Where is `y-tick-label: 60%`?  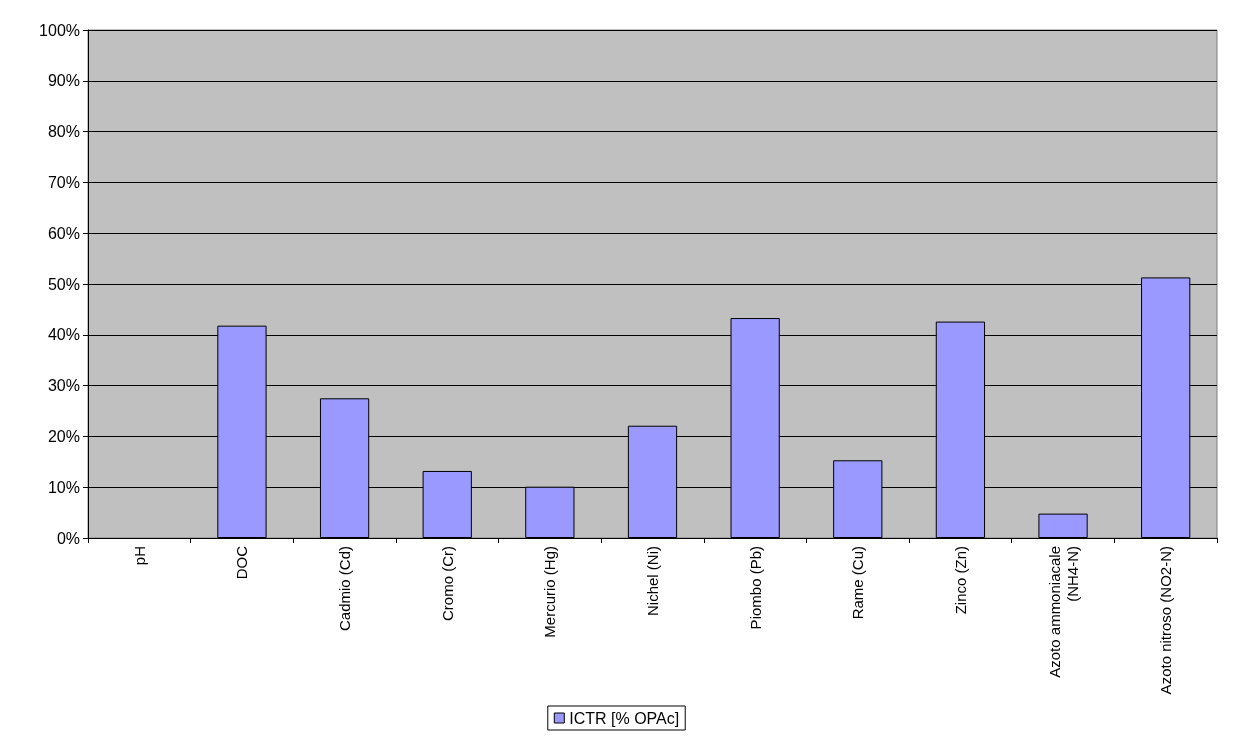
y-tick-label: 60% is located at coordinates (63, 233).